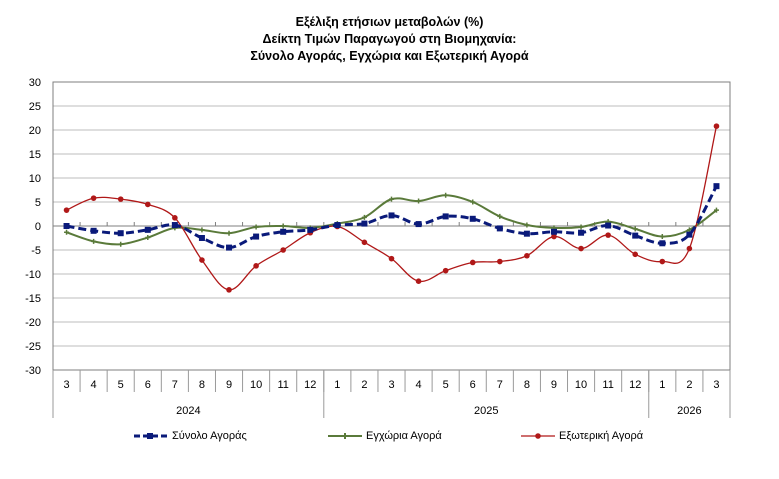  Describe the element at coordinates (35, 83) in the screenshot. I see `y-tick-label: 30` at that location.